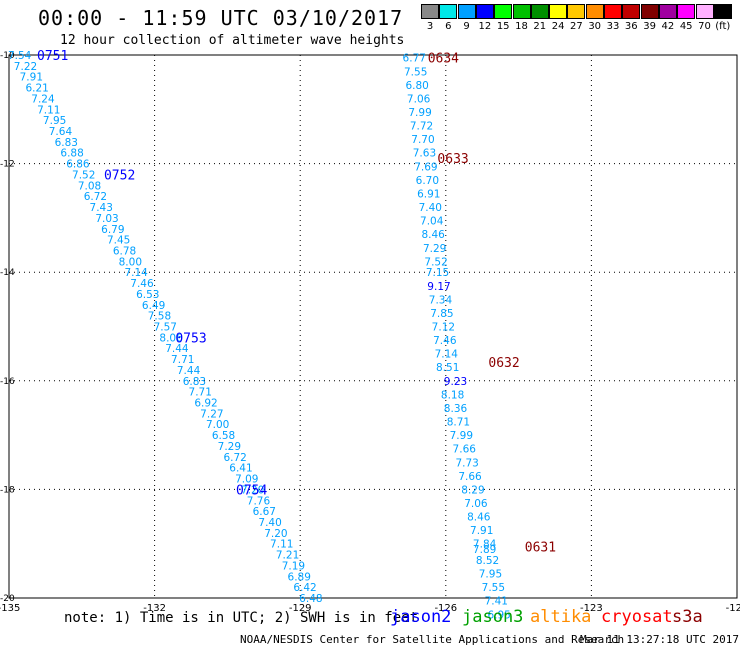 Image resolution: width=740 pixels, height=650 pixels. Describe the element at coordinates (171, 338) in the screenshot. I see `swh-value-label: 8.06` at that location.